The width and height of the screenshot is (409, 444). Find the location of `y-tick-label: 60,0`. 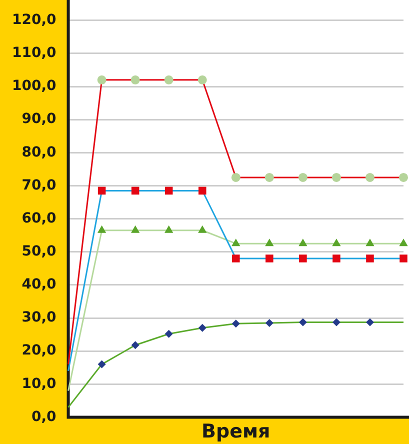

y-tick-label: 60,0 is located at coordinates (39, 218).